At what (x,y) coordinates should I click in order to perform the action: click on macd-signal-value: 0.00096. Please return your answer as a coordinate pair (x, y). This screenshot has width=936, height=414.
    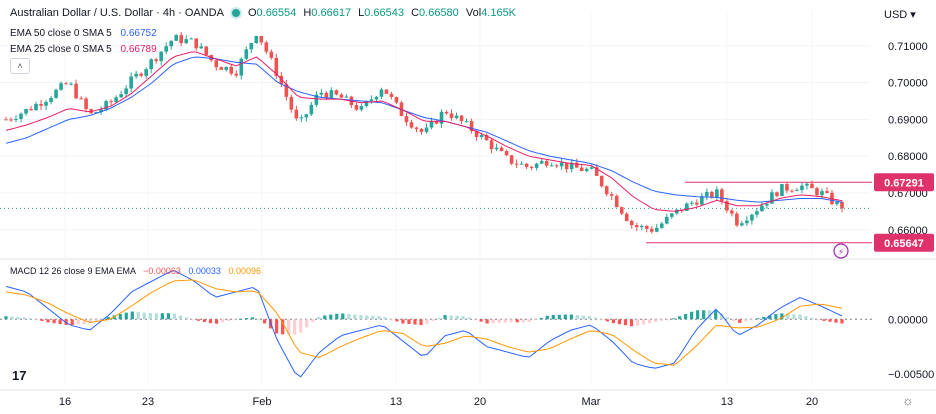
    Looking at the image, I should click on (244, 271).